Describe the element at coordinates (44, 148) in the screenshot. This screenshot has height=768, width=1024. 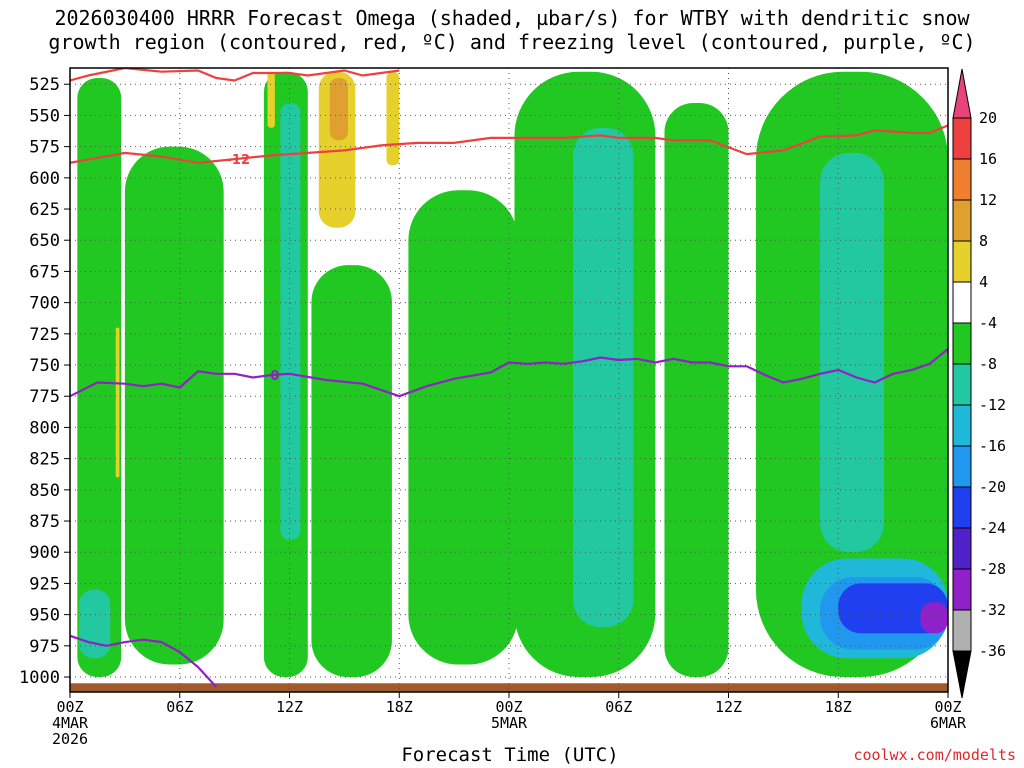
I see `ytick-label-575: 575` at that location.